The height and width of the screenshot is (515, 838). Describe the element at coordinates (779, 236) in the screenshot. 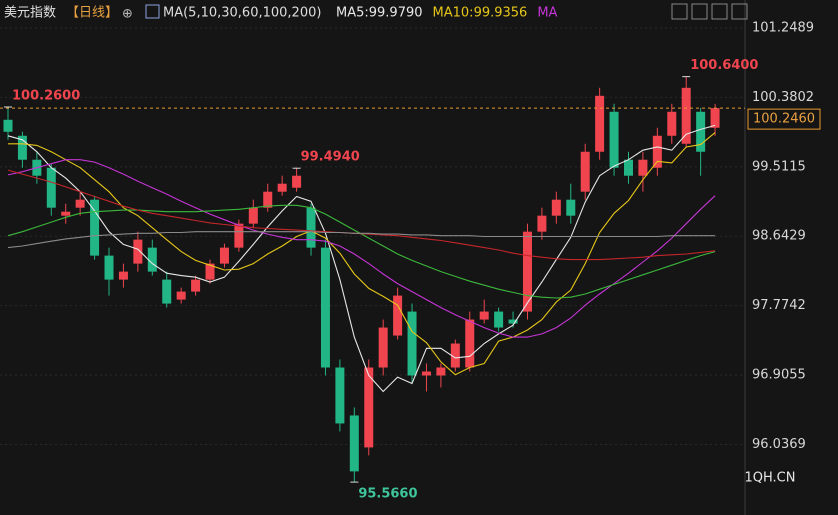

I see `y-tick-label: 98.6429` at that location.